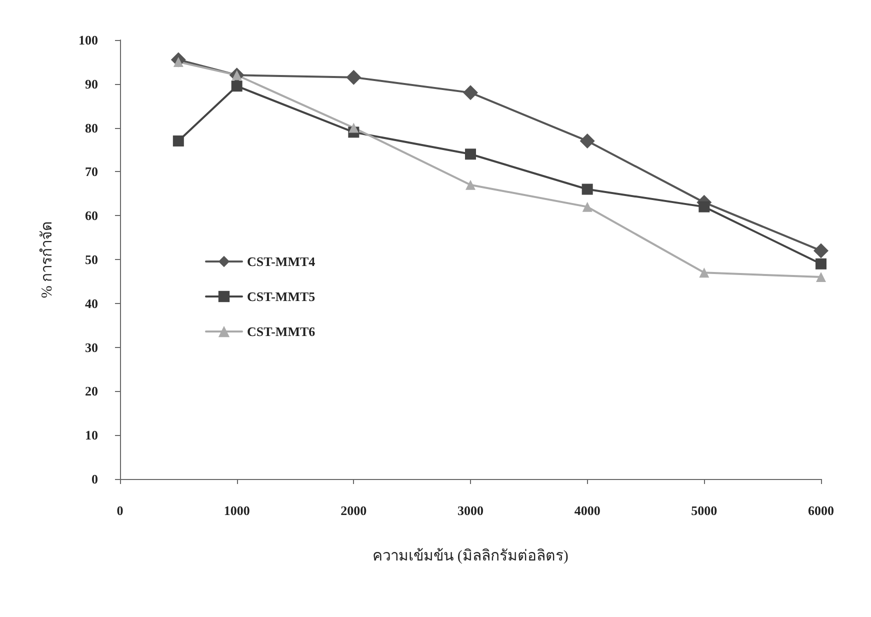 This screenshot has width=871, height=617. I want to click on y-tick-label: 90, so click(91, 84).